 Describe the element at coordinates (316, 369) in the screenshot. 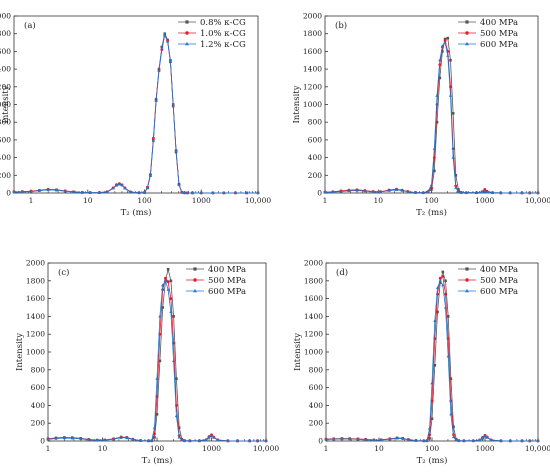

I see `y-tick-label: 800` at that location.